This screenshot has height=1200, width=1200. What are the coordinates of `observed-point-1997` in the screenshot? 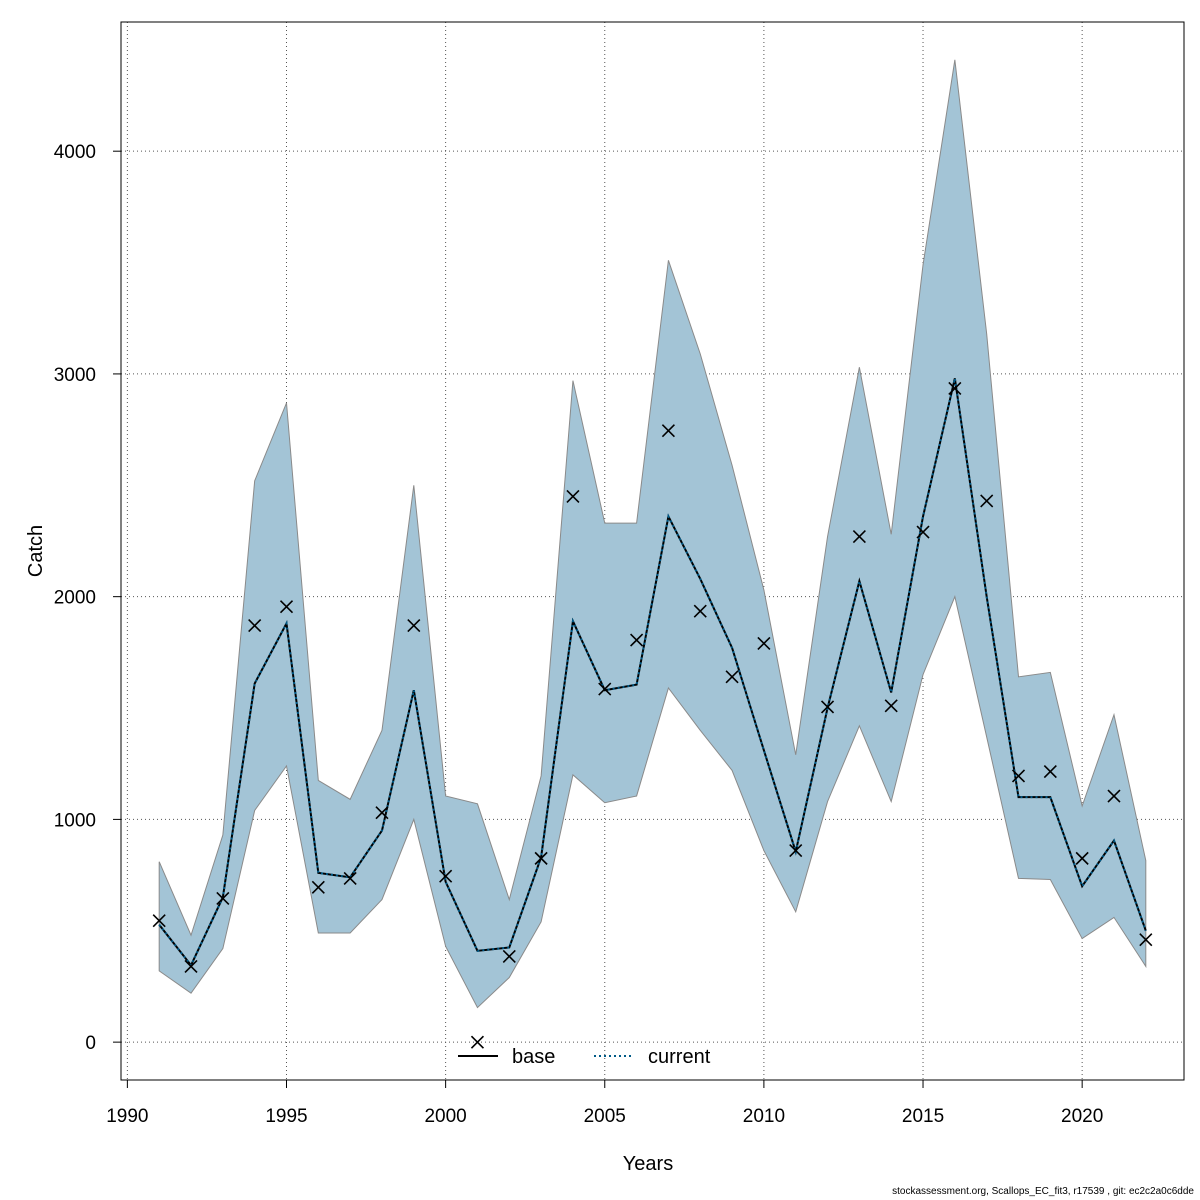 It's located at (350, 878).